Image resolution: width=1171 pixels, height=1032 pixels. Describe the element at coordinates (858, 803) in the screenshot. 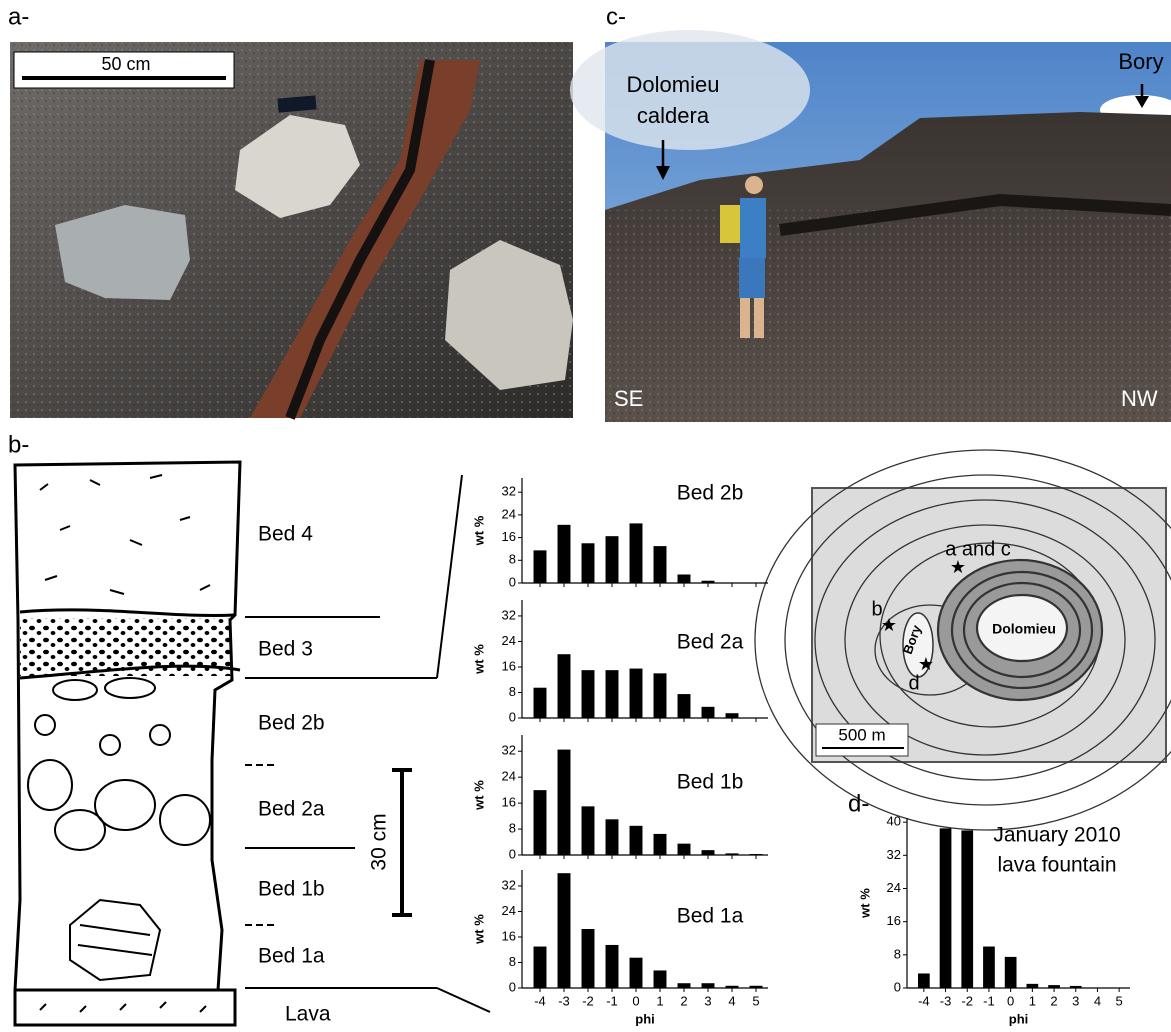

I see `panel-label: d-` at that location.